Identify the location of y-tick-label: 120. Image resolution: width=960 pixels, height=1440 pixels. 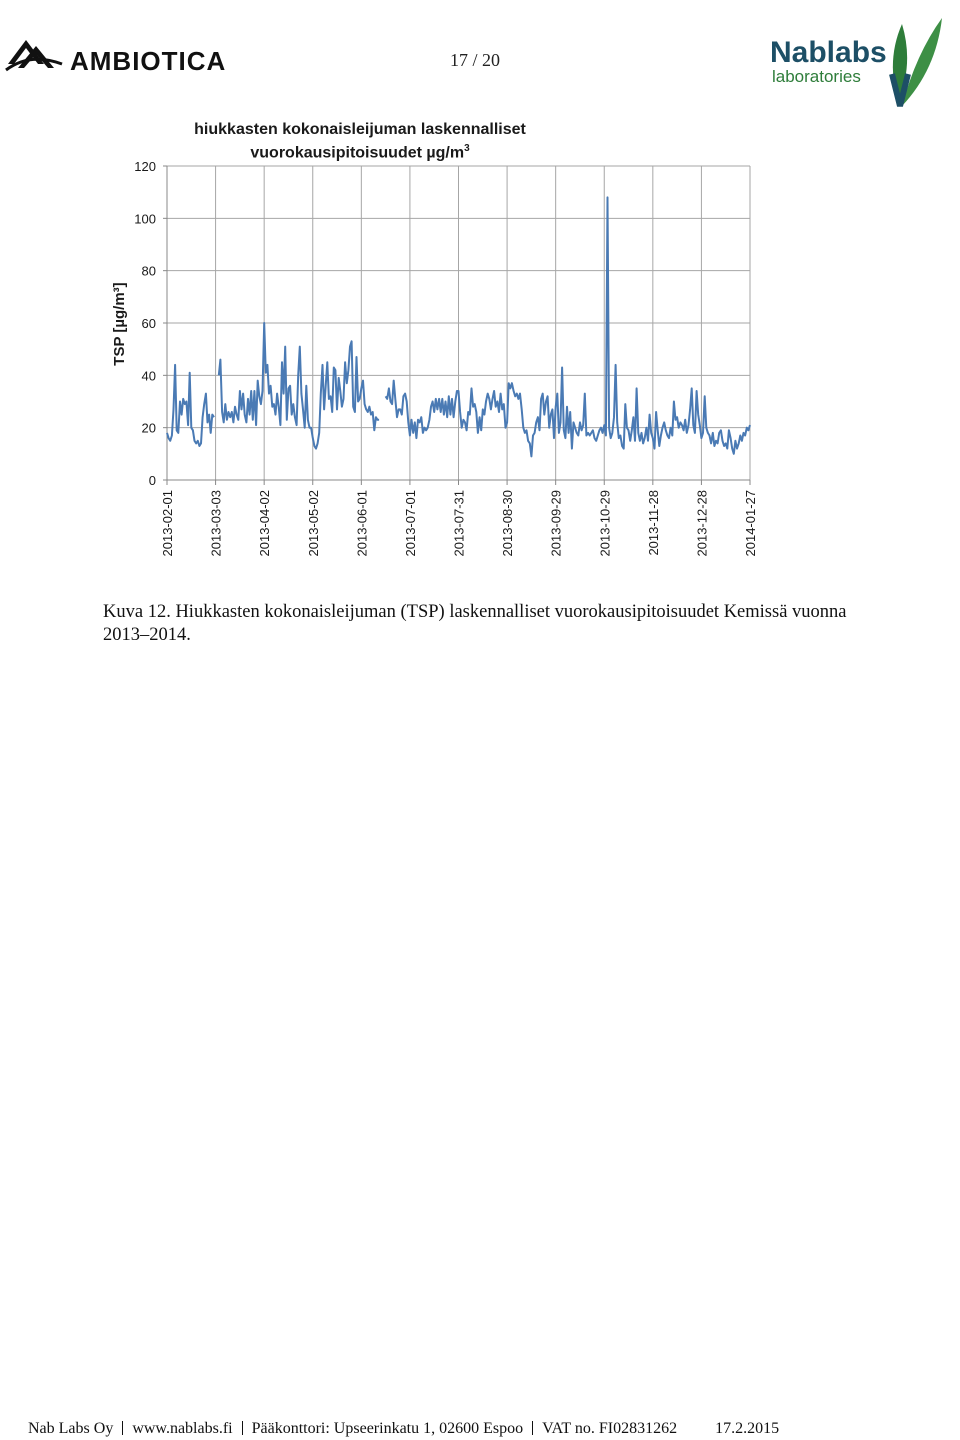
(145, 166).